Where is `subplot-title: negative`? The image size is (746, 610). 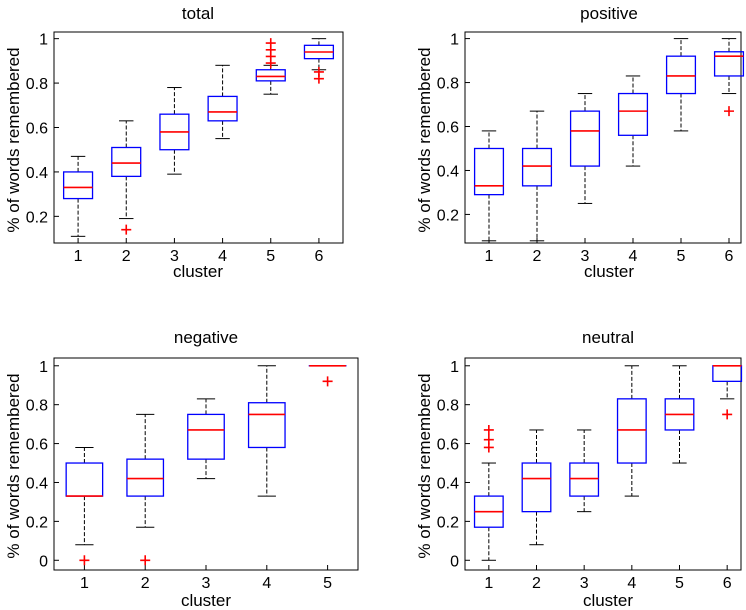 subplot-title: negative is located at coordinates (206, 337).